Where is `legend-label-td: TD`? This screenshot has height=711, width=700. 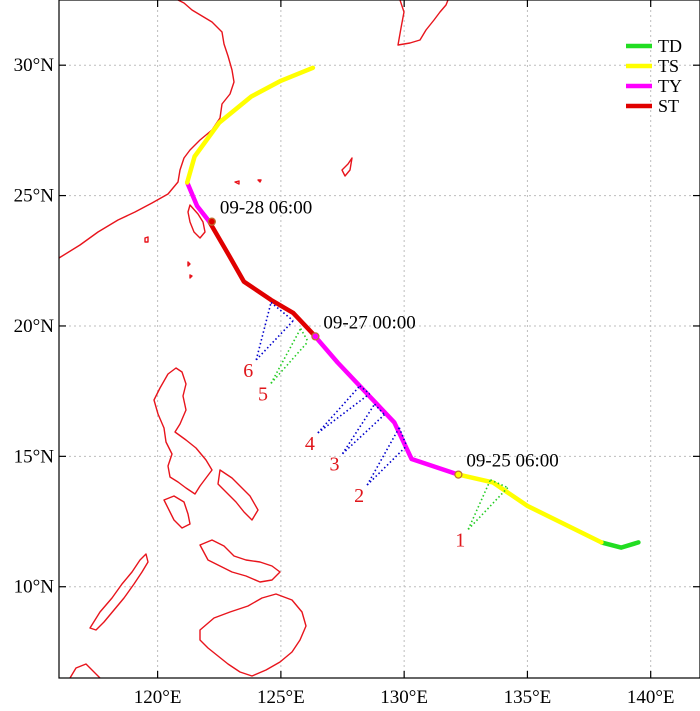 legend-label-td: TD is located at coordinates (670, 46).